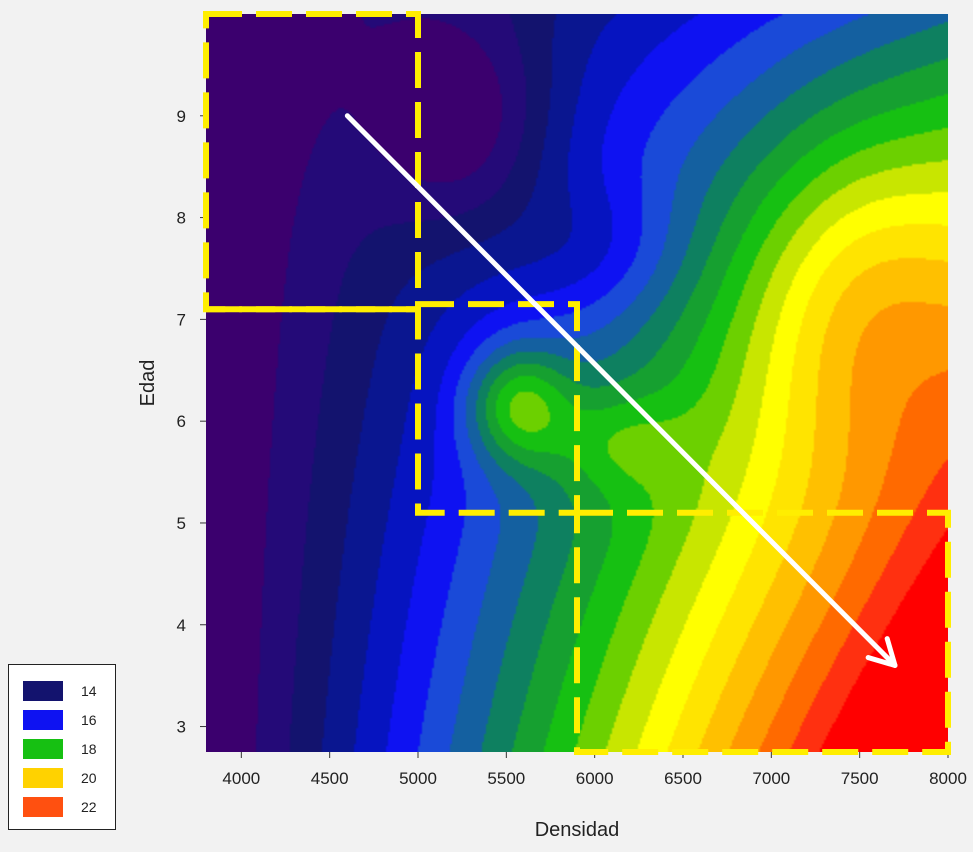 Image resolution: width=973 pixels, height=852 pixels. Describe the element at coordinates (68, 721) in the screenshot. I see `legend-item-16: 16` at that location.